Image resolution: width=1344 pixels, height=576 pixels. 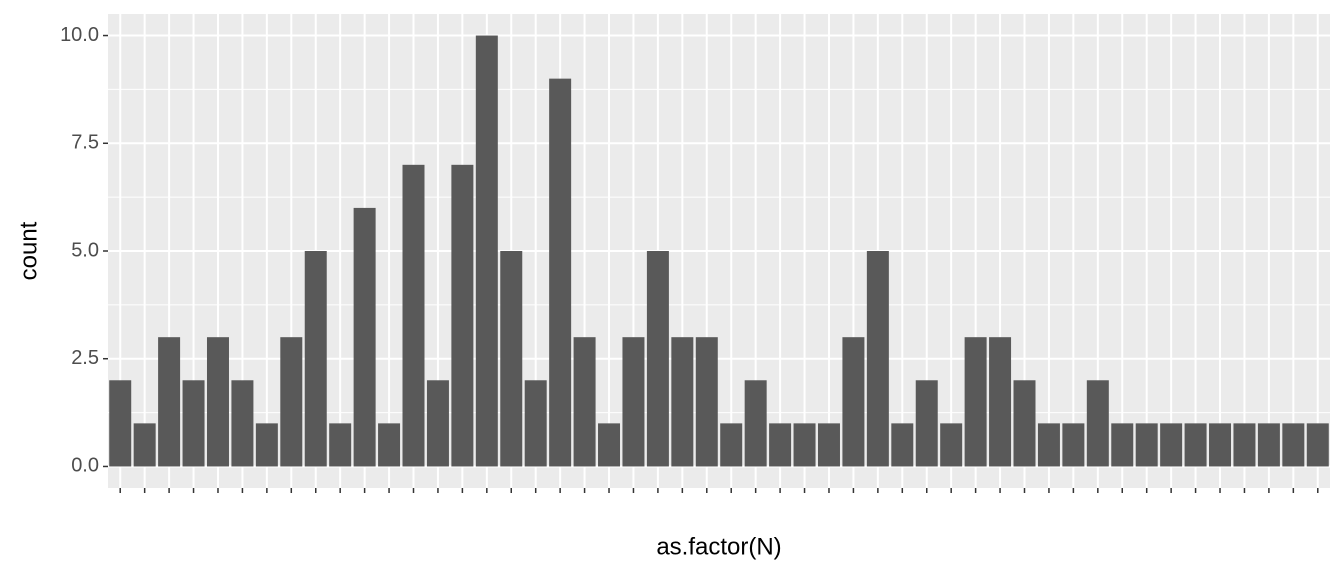 What do you see at coordinates (28, 250) in the screenshot?
I see `y-axis-title: count` at bounding box center [28, 250].